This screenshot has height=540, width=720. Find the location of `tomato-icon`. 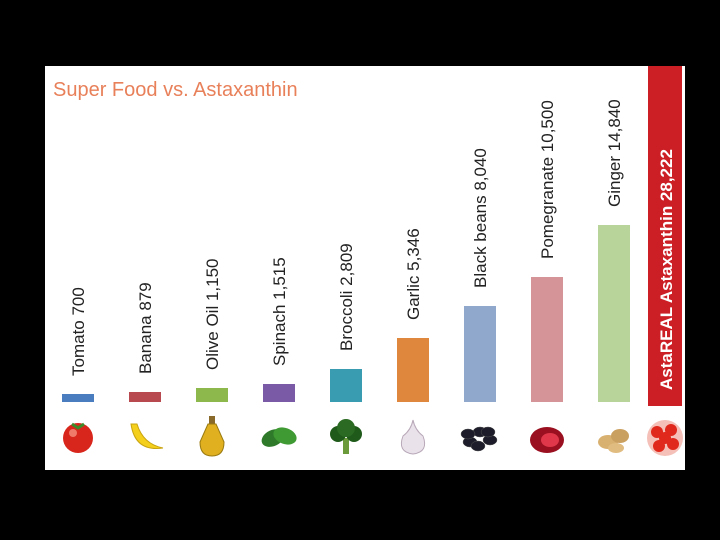

tomato-icon is located at coordinates (78, 437).